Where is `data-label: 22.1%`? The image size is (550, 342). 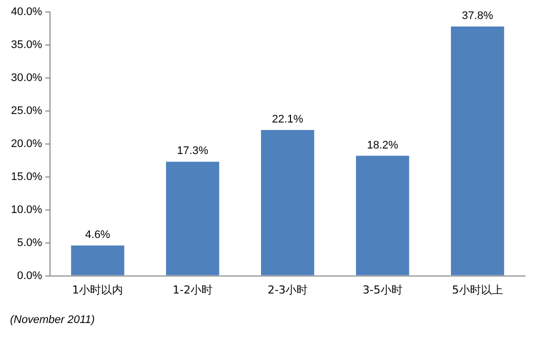
data-label: 22.1% is located at coordinates (288, 120).